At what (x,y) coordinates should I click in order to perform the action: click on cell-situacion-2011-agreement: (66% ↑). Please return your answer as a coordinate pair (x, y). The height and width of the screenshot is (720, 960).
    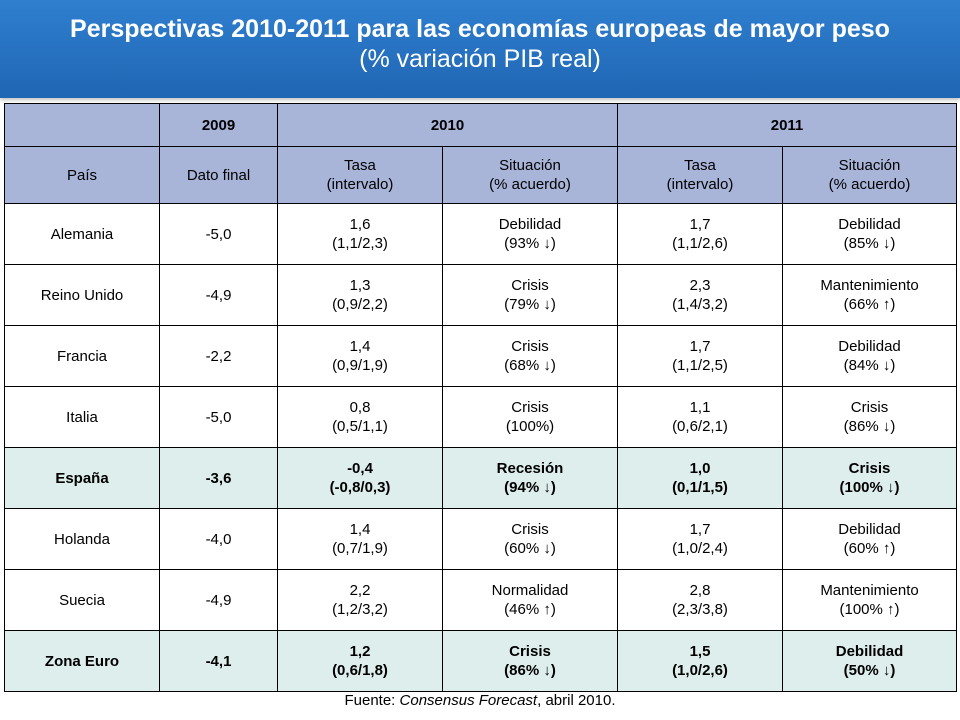
    Looking at the image, I should click on (869, 304).